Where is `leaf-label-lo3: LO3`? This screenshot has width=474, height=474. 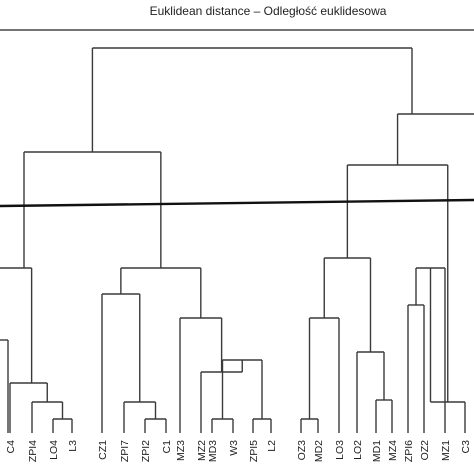
leaf-label-lo3: LO3 is located at coordinates (340, 450).